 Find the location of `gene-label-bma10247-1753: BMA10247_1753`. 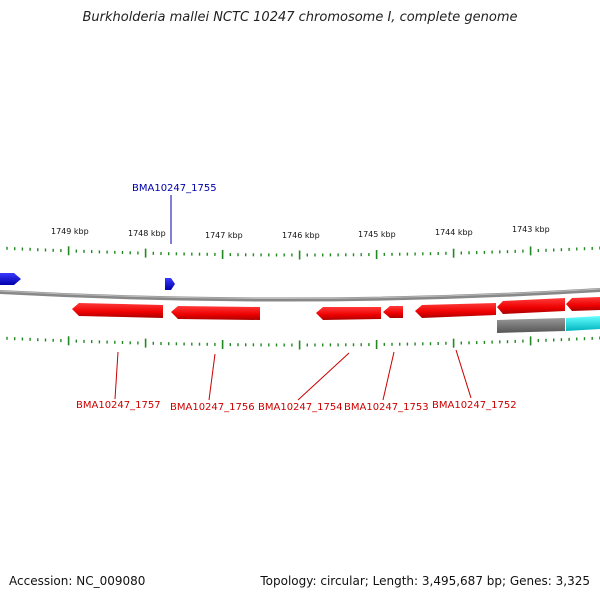

gene-label-bma10247-1753: BMA10247_1753 is located at coordinates (386, 407).